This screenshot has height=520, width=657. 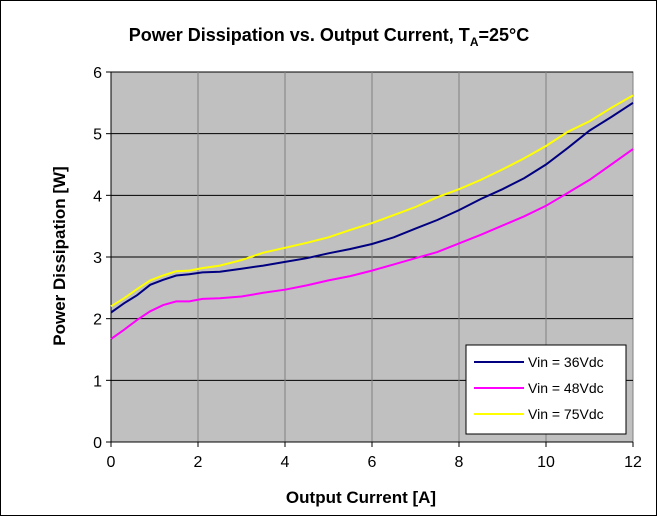 What do you see at coordinates (285, 462) in the screenshot?
I see `x-tick-label: 4` at bounding box center [285, 462].